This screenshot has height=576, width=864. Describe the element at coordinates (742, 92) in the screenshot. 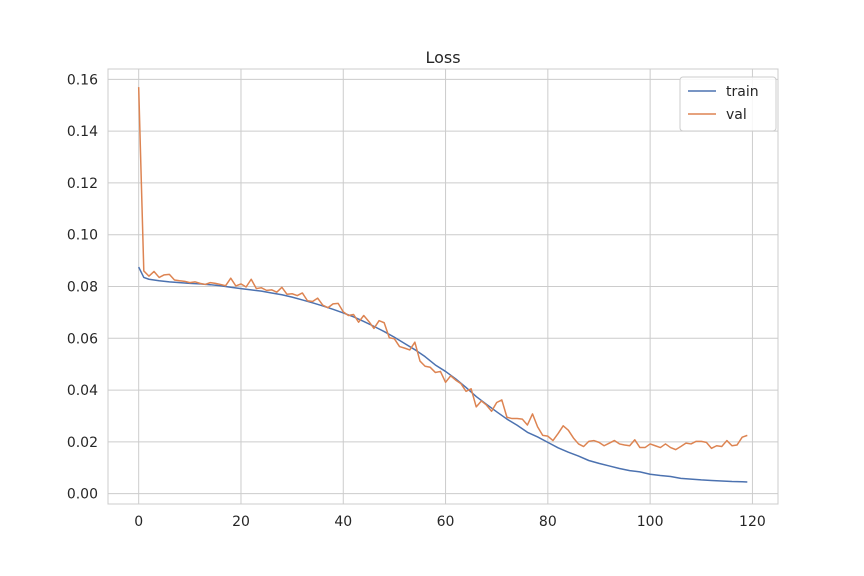

I see `legend-label-train: train` at that location.